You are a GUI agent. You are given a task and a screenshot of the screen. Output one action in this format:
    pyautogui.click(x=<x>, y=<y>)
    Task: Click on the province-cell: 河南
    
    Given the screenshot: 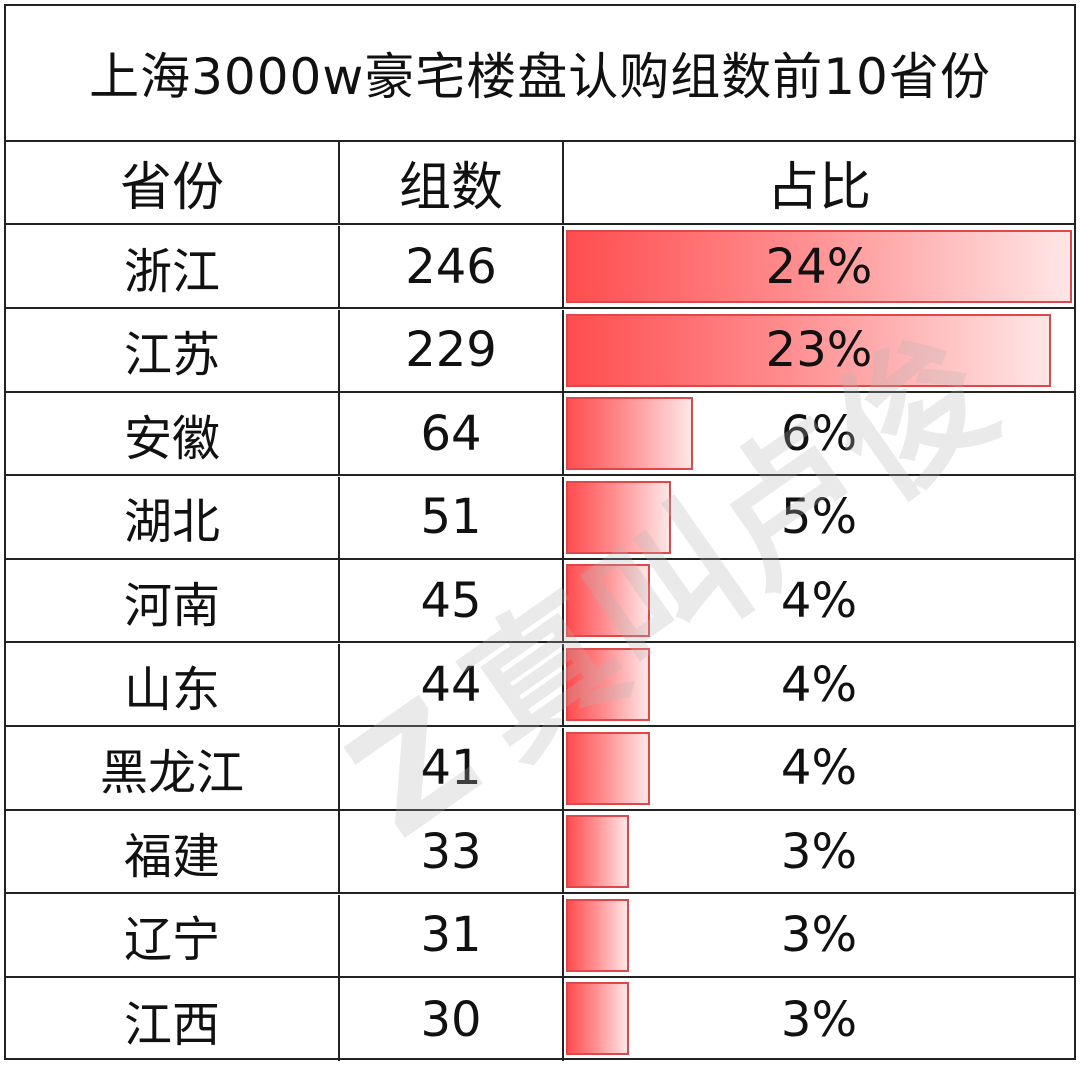 What is the action you would take?
    pyautogui.click(x=173, y=601)
    